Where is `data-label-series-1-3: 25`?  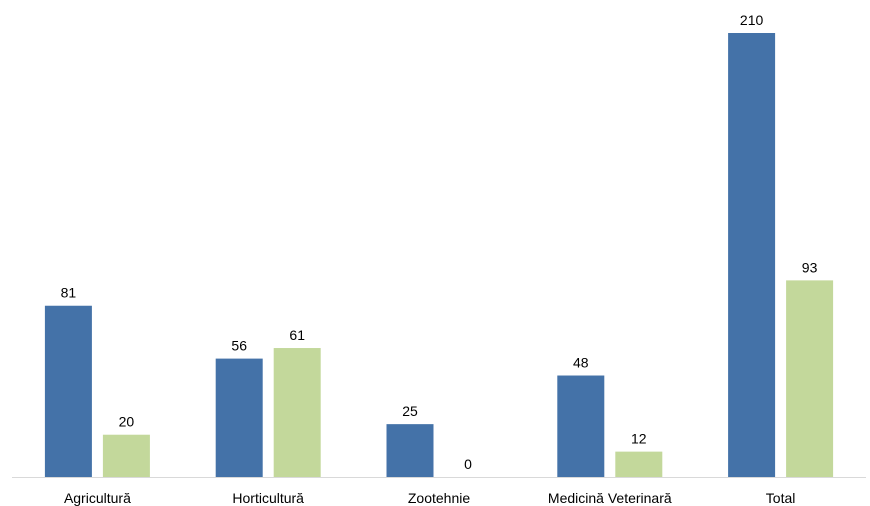 data-label-series-1-3: 25 is located at coordinates (410, 411).